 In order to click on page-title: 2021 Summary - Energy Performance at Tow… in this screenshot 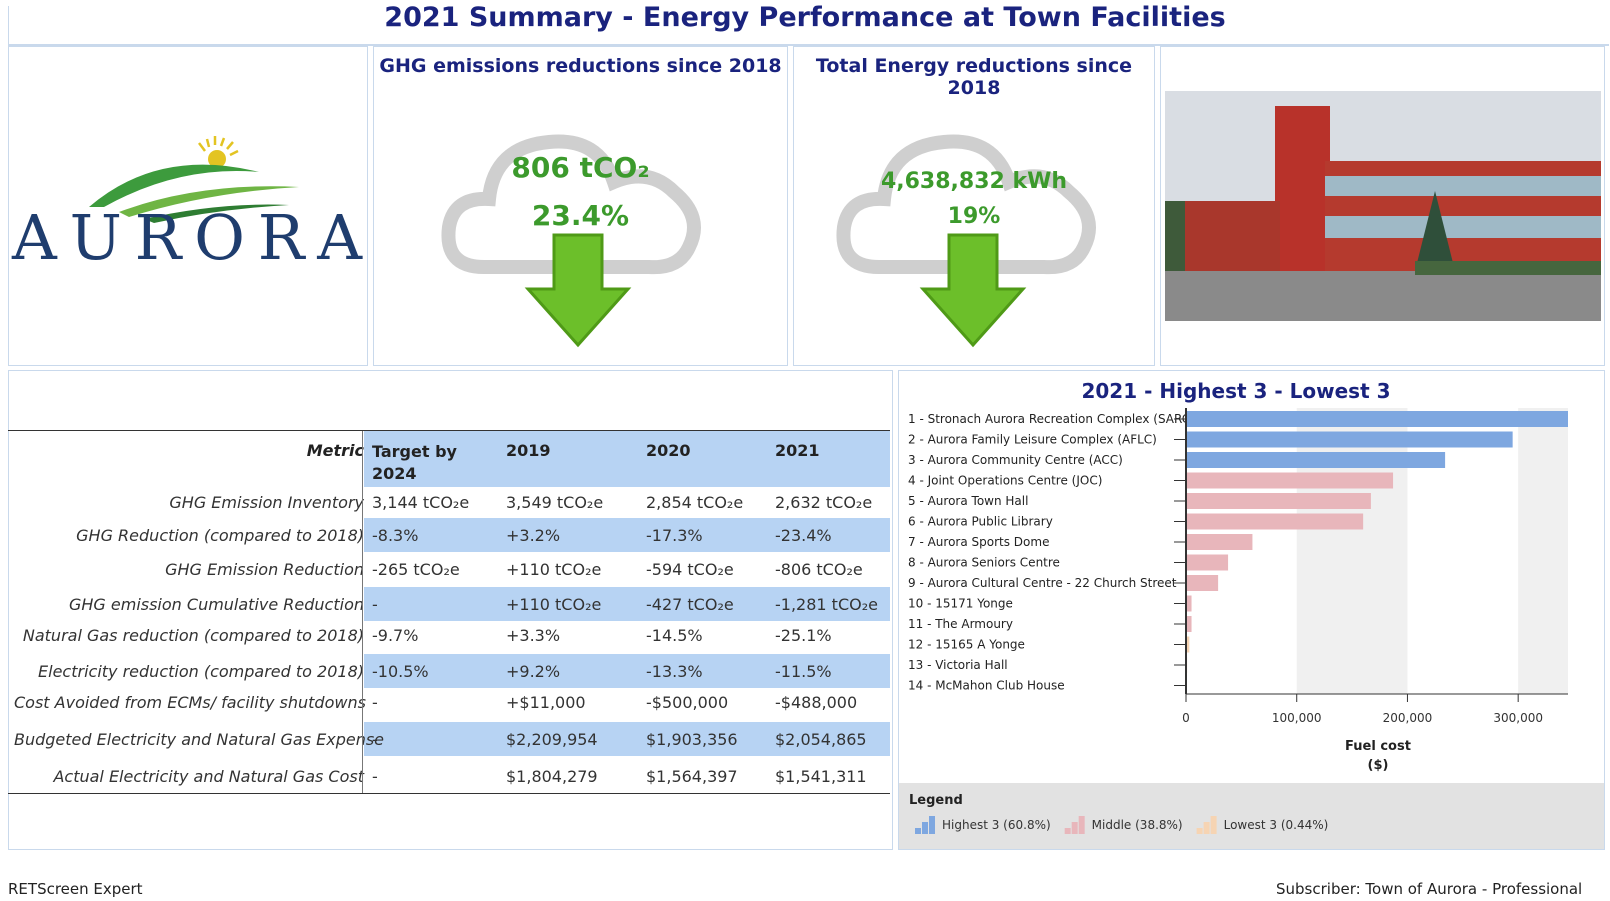, I will do `click(805, 17)`.